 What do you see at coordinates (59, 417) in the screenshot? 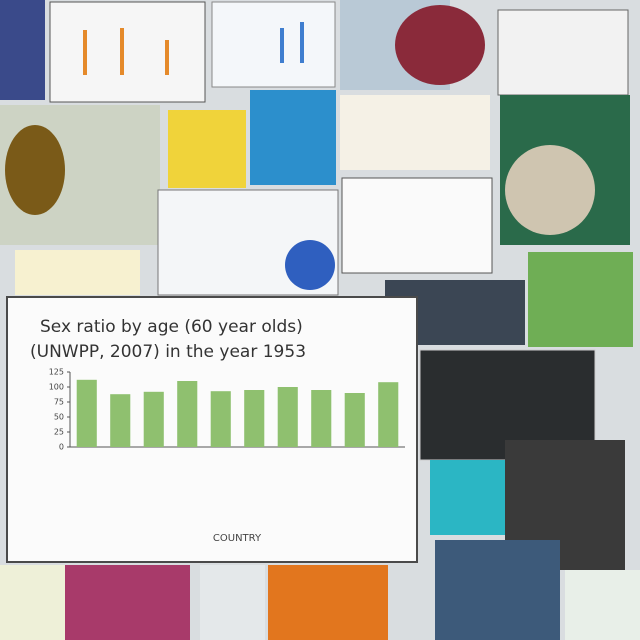
I see `y-tick-label: 50` at bounding box center [59, 417].